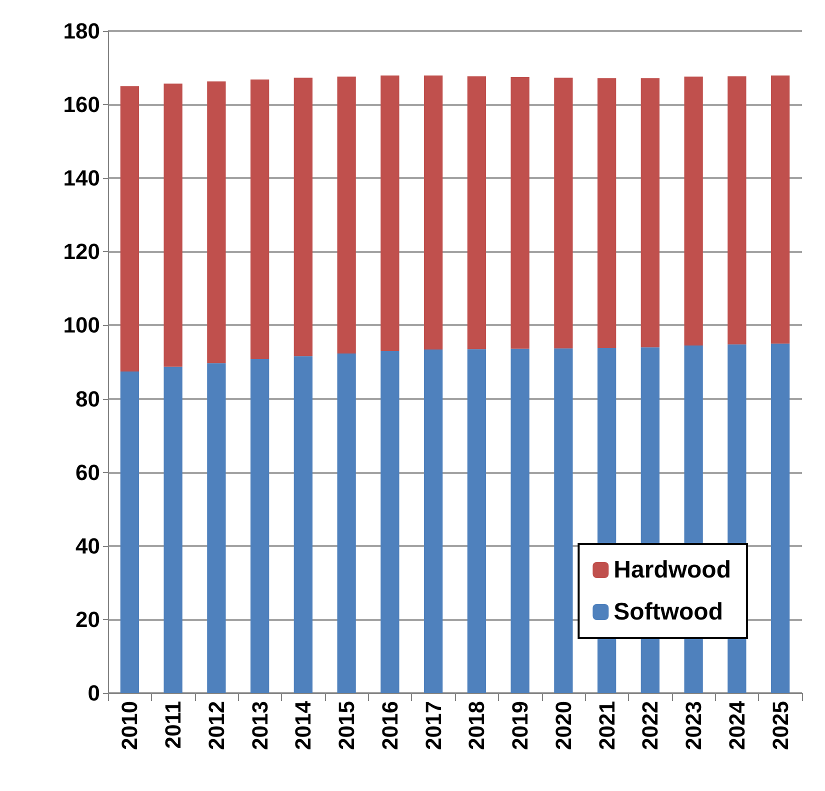  I want to click on x-tick-label: 2020, so click(563, 725).